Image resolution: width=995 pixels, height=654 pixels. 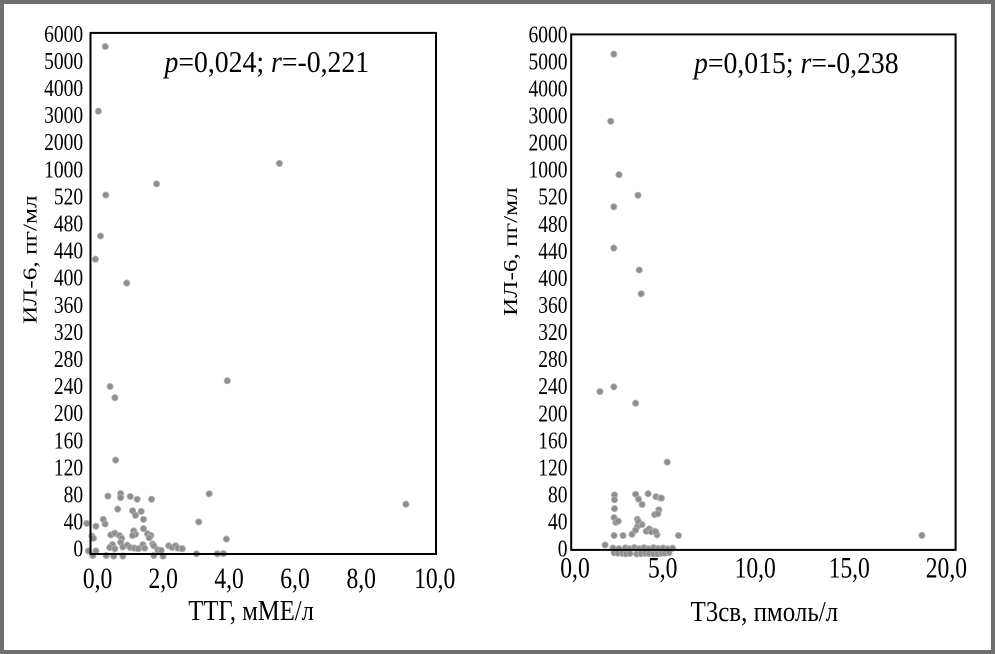 I want to click on svg-text: 8,0, so click(x=360, y=577).